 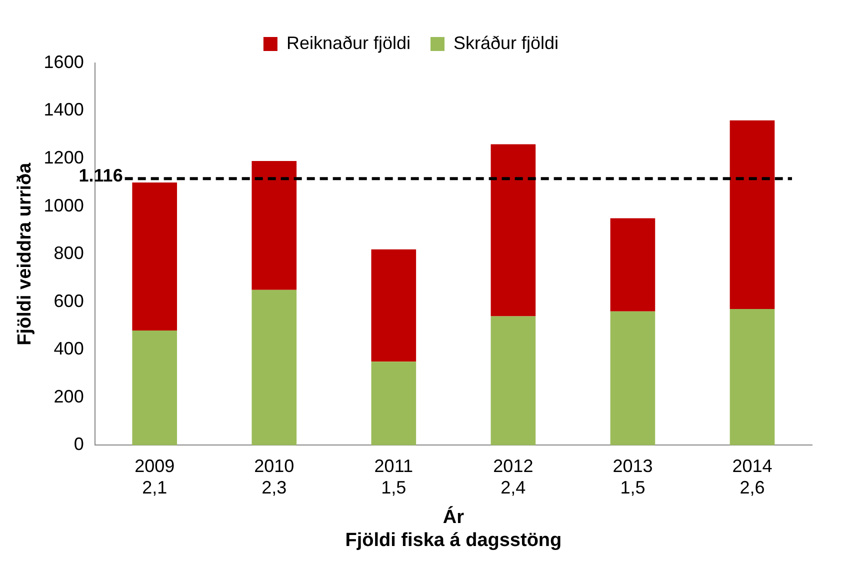 I want to click on y-tick-label: 0, so click(x=79, y=444).